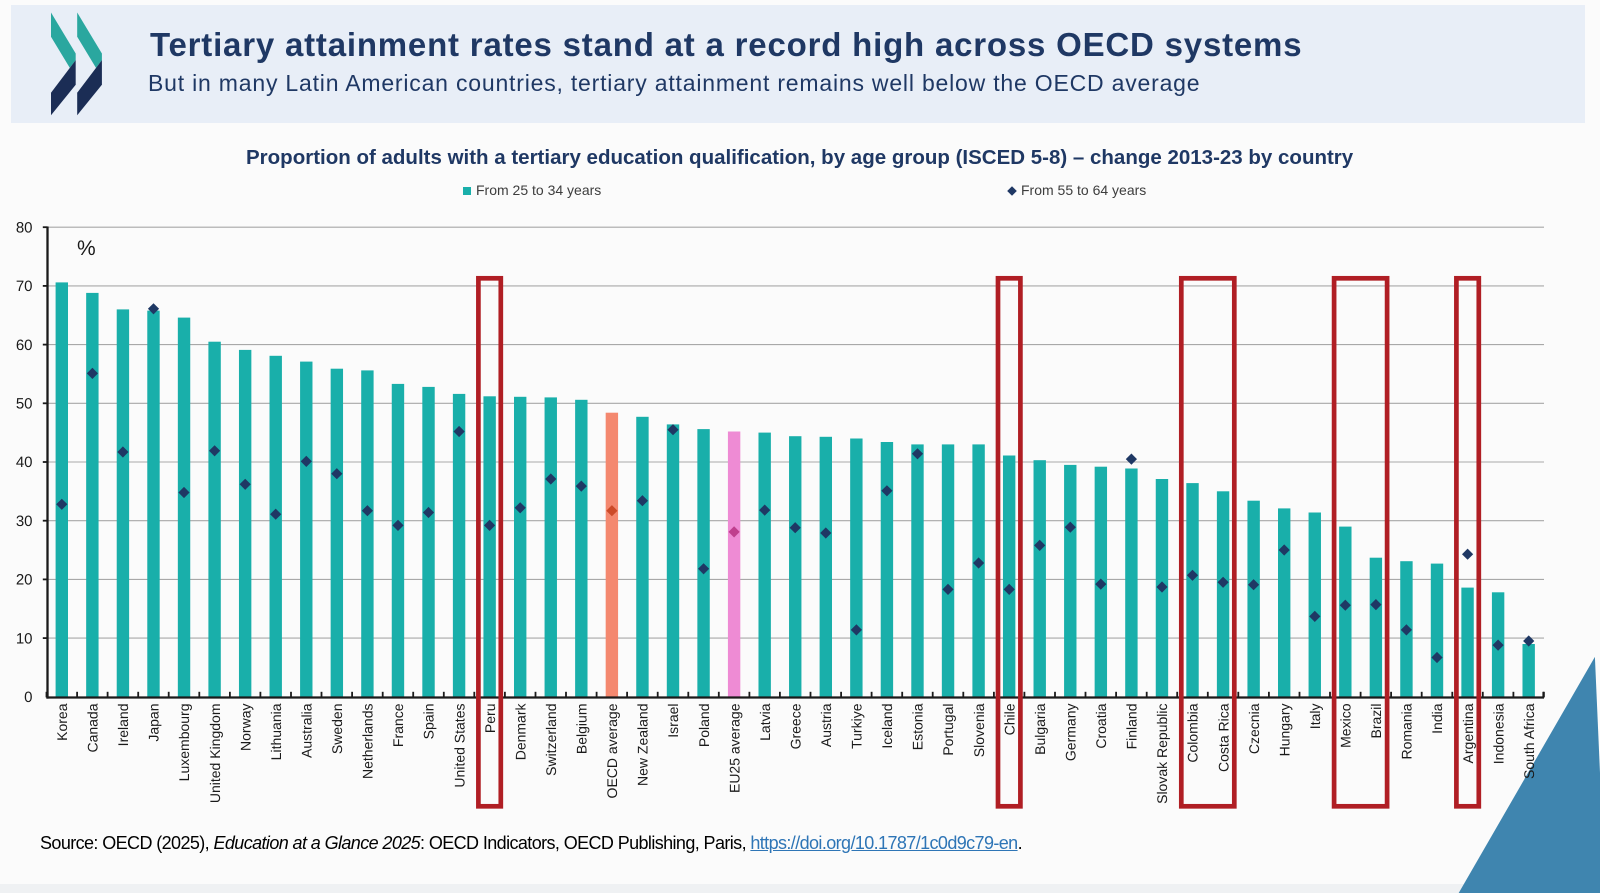 This screenshot has width=1600, height=893. I want to click on svg-text: Romania, so click(1407, 731).